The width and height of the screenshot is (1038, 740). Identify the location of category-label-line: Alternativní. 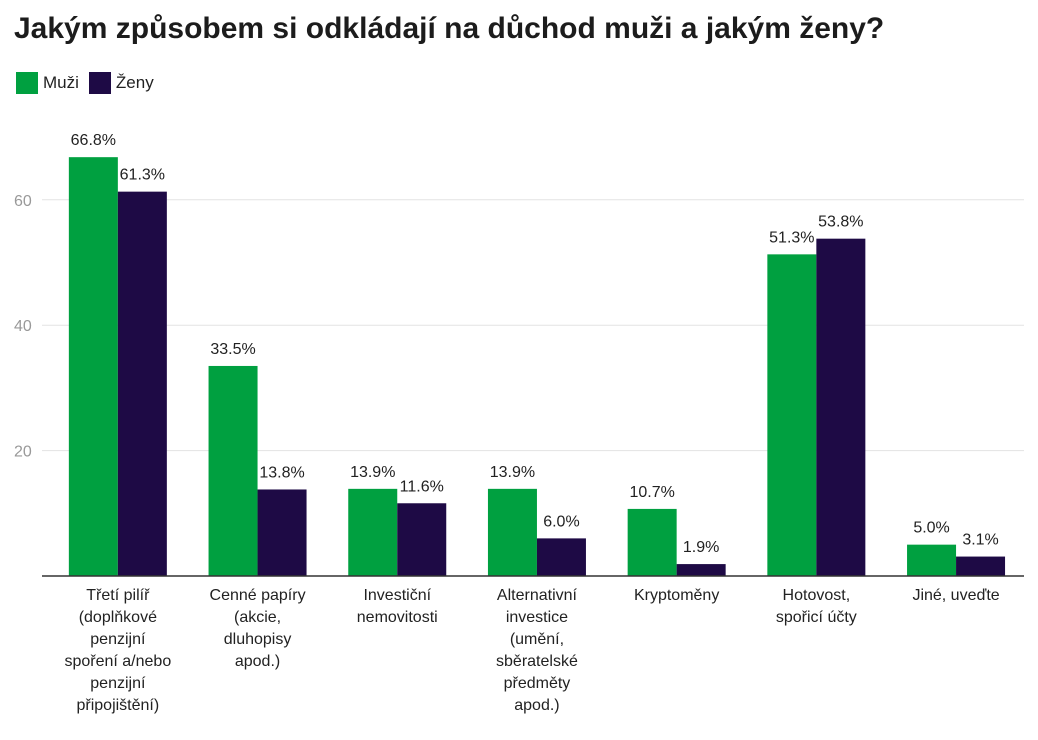
(537, 595).